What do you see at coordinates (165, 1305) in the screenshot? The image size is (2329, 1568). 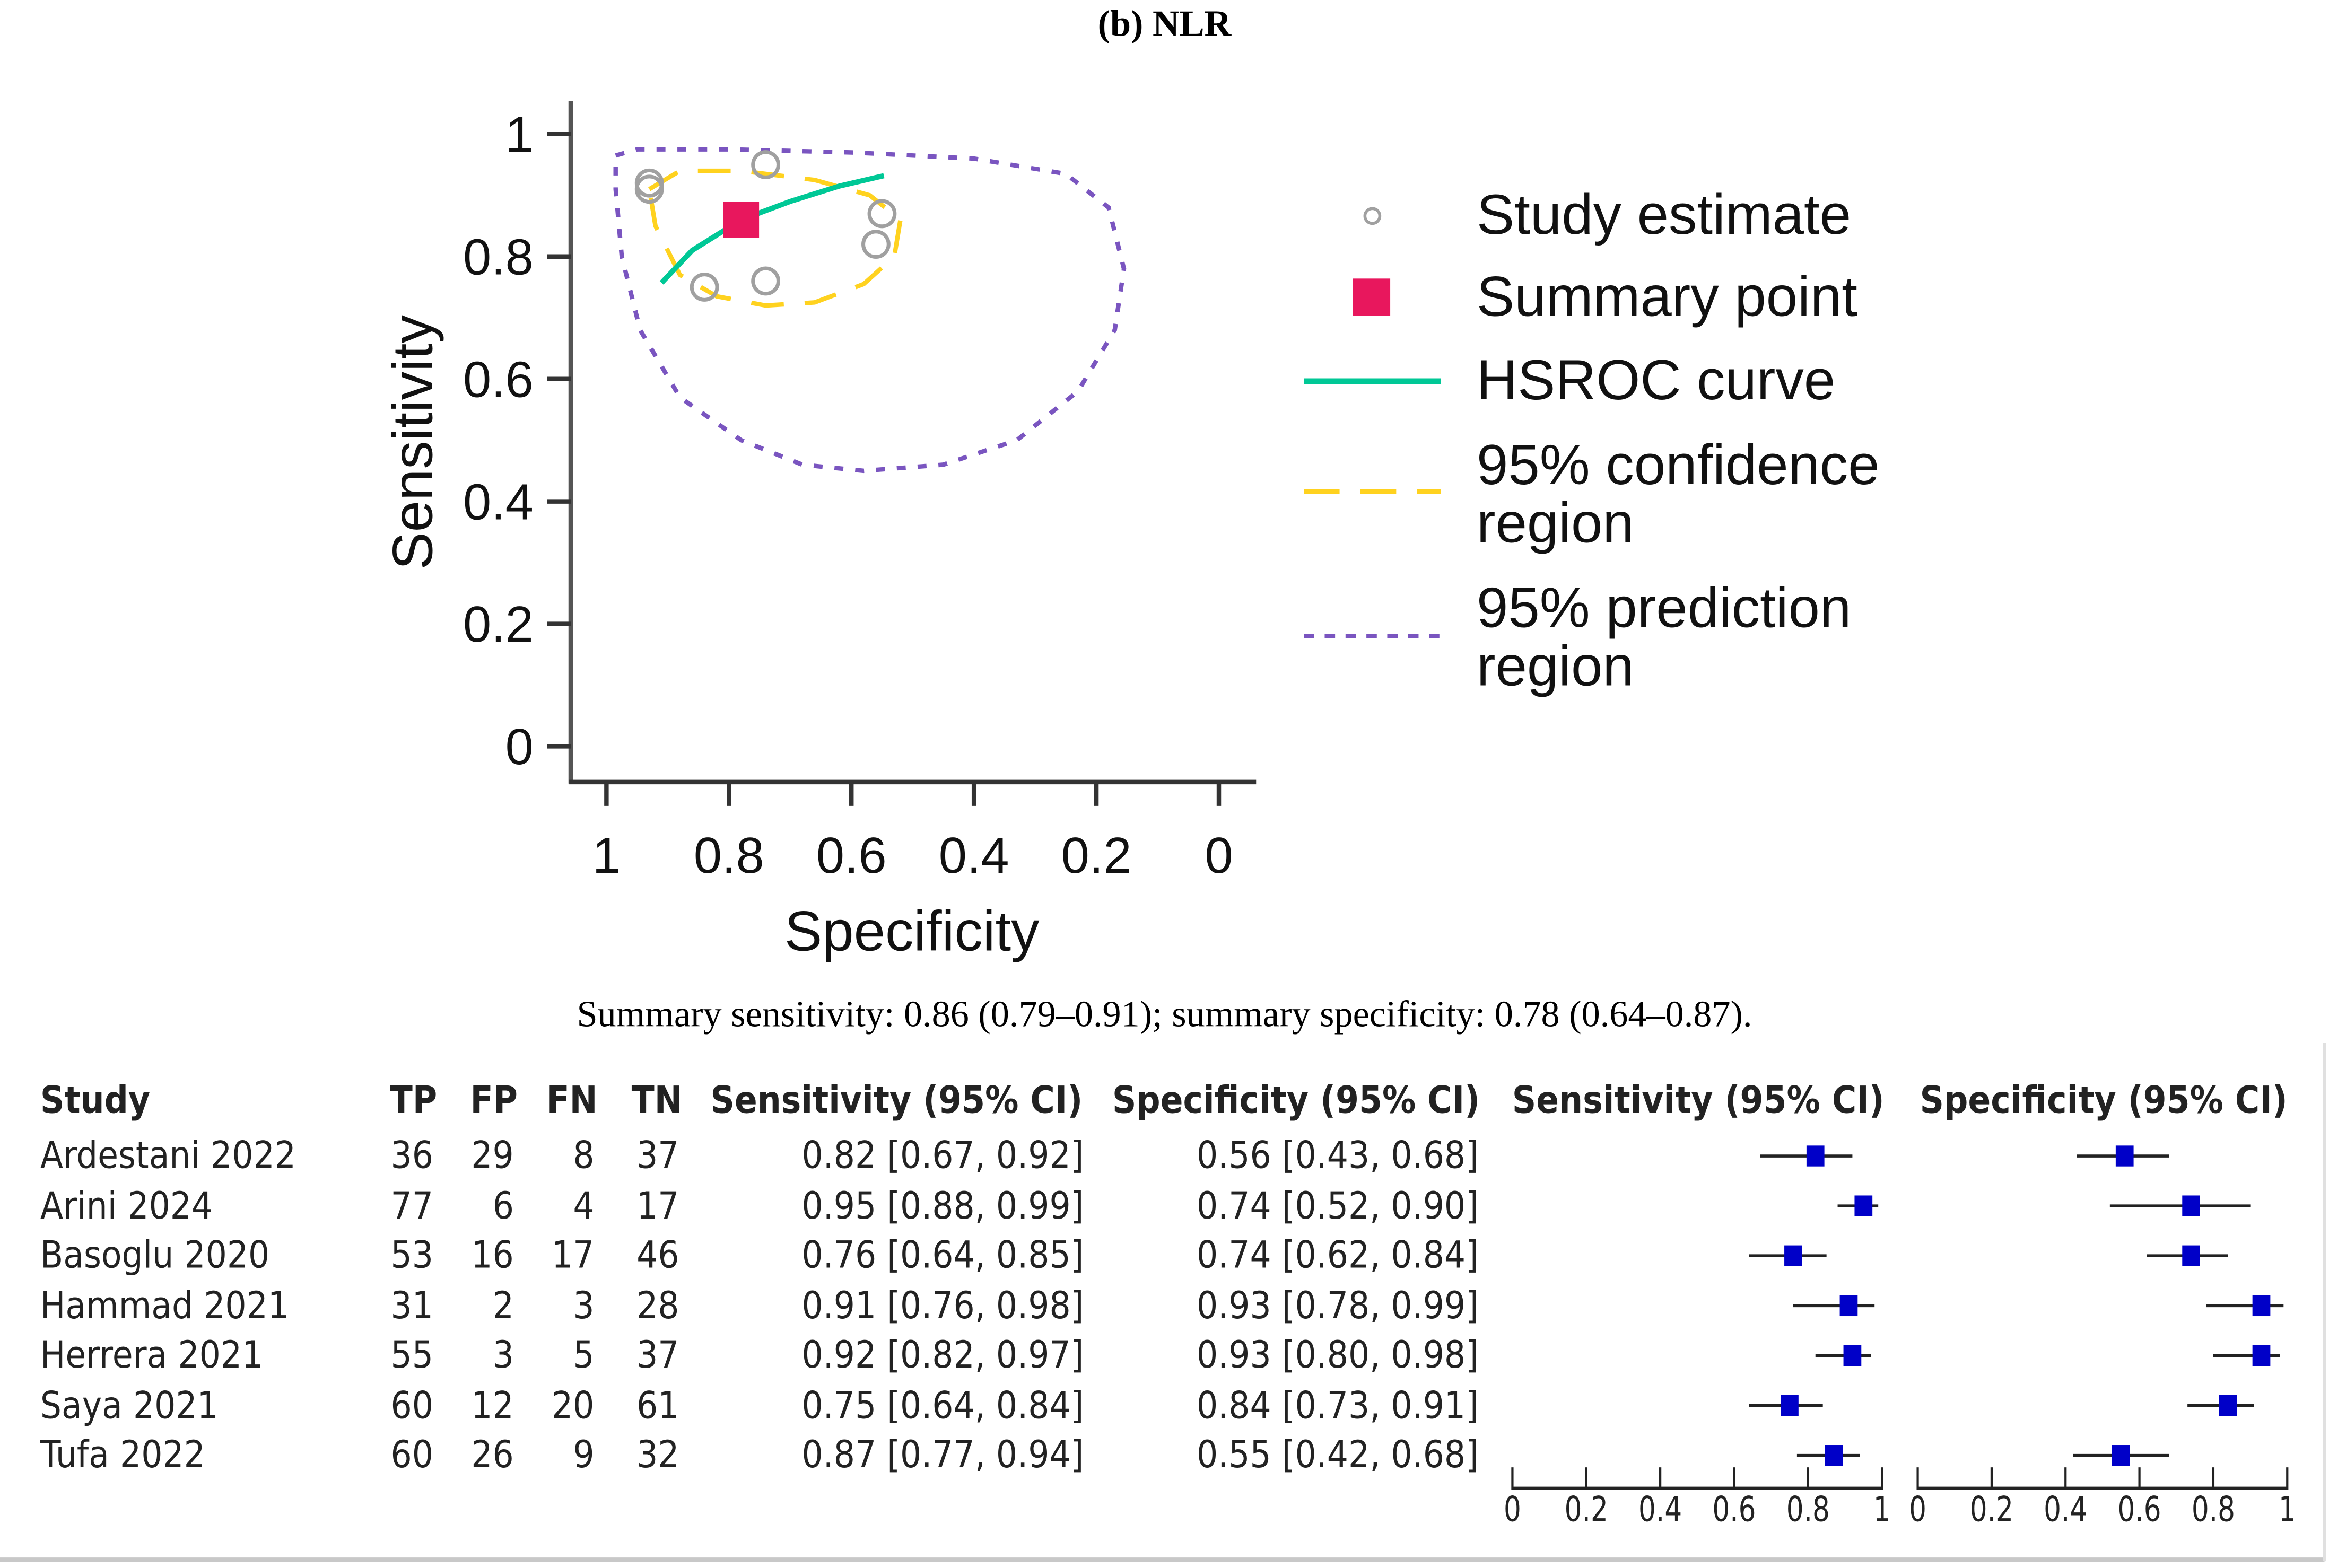 I see `study-name: Hammad 2021` at bounding box center [165, 1305].